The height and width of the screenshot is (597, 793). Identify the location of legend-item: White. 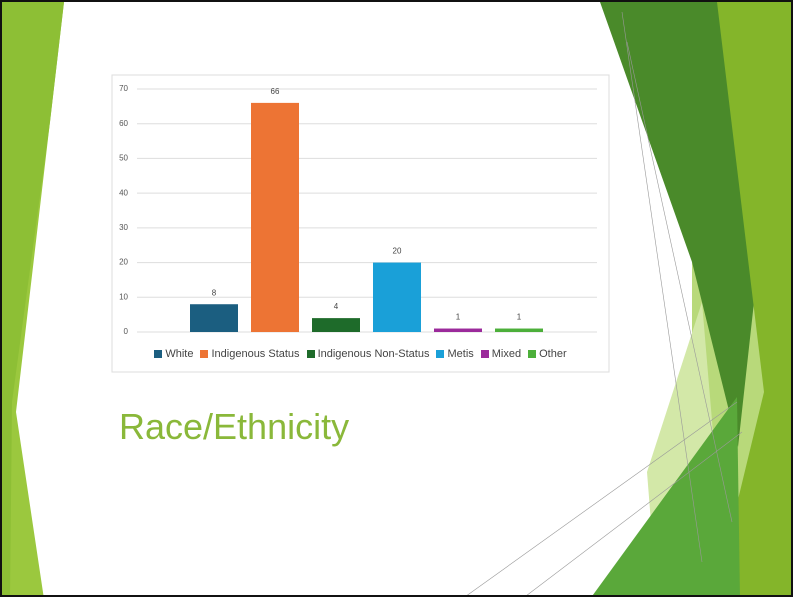
(173, 354).